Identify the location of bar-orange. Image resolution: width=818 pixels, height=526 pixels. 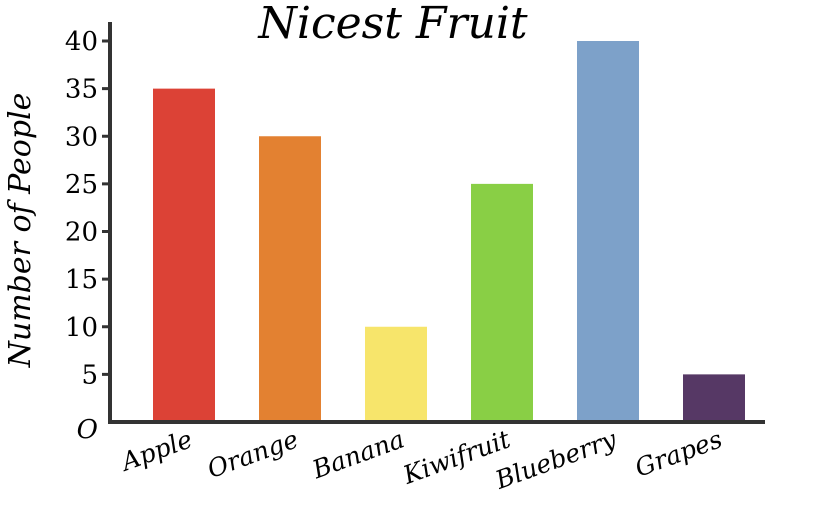
(290, 279).